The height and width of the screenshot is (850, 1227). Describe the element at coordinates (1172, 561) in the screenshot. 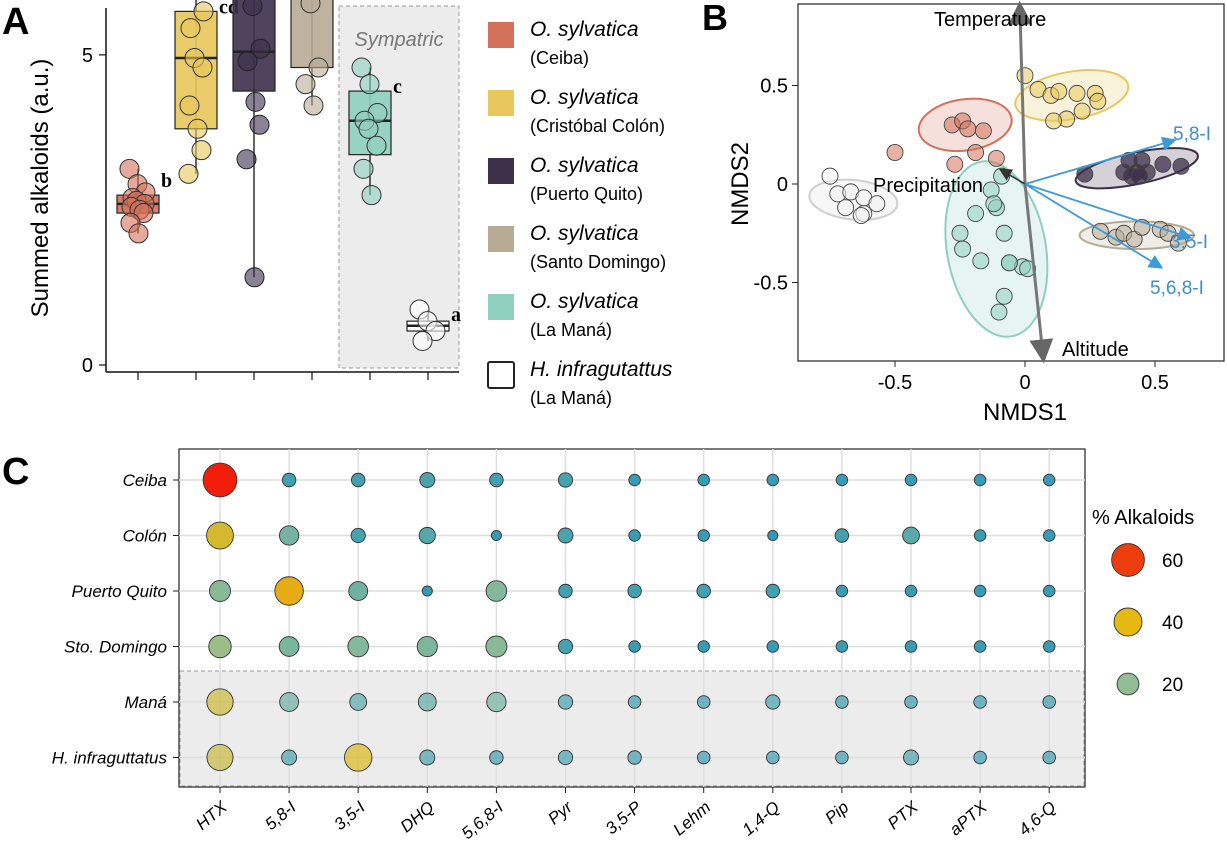

I see `size-legend-label: 60` at that location.